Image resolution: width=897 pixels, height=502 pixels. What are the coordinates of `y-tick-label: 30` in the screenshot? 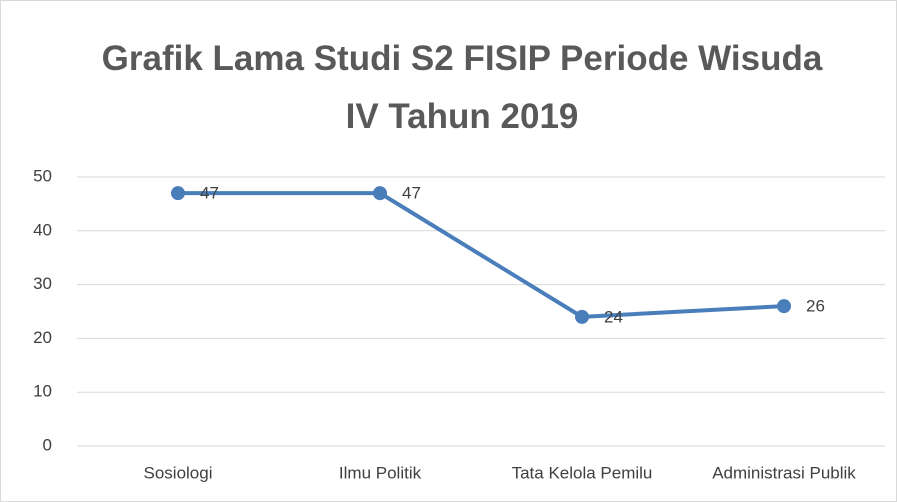 It's located at (42, 283).